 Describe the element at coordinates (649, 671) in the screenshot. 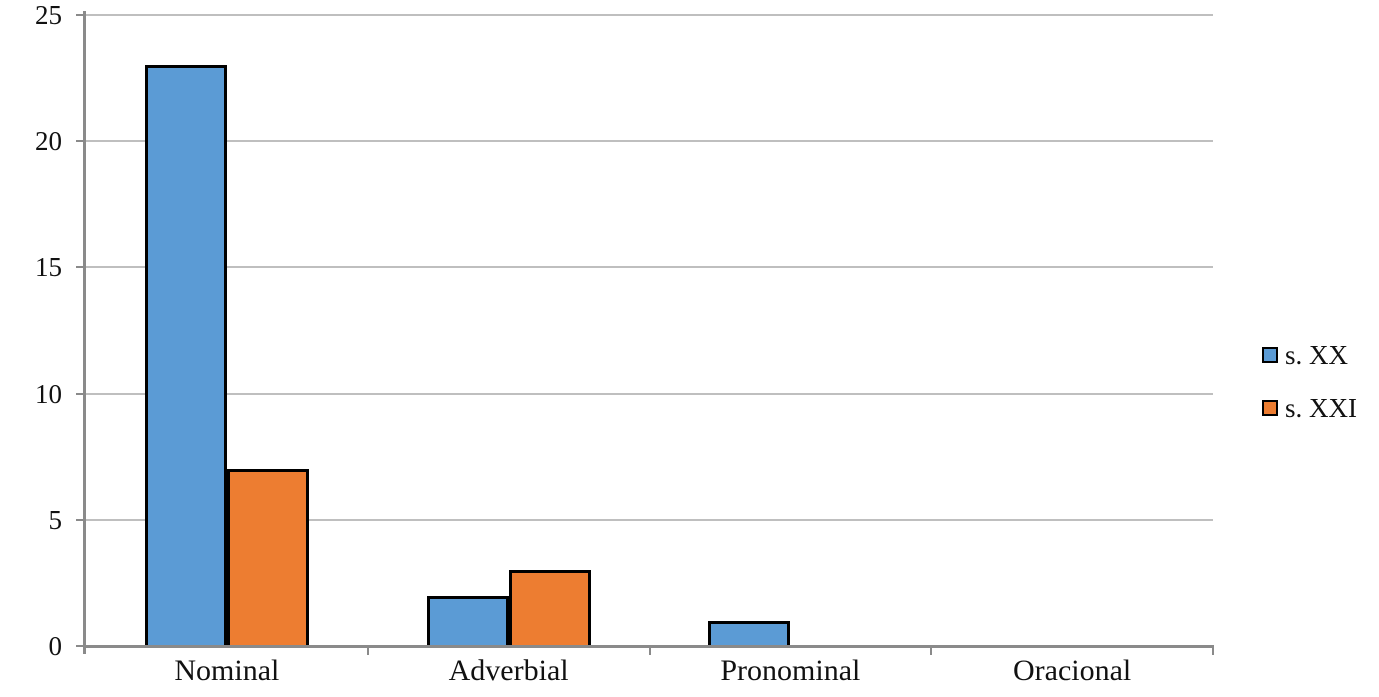

I see `x-axis-category-labels: Nominal Adverbial Pronominal Oracional` at that location.